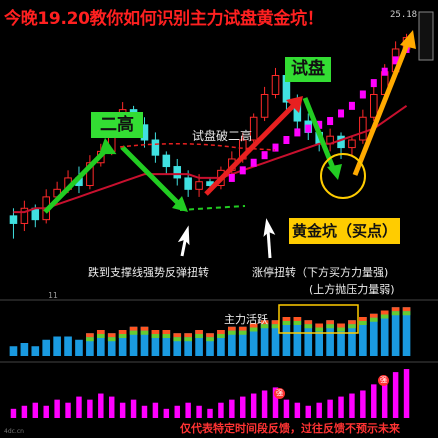 This screenshot has width=438, height=438. Describe the element at coordinates (210, 393) in the screenshot. I see `indicator-layer` at that location.